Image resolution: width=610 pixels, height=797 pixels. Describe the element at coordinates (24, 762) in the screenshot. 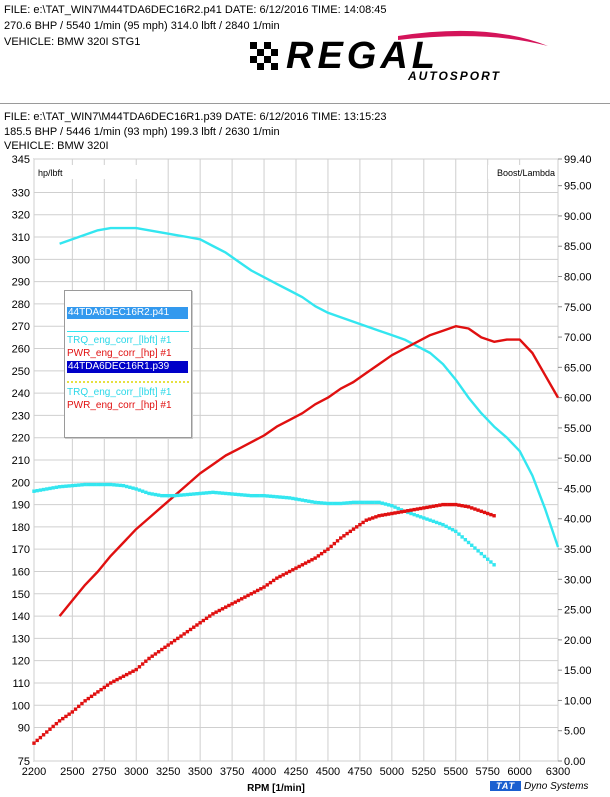

I see `y-left-tick-label: 75` at that location.